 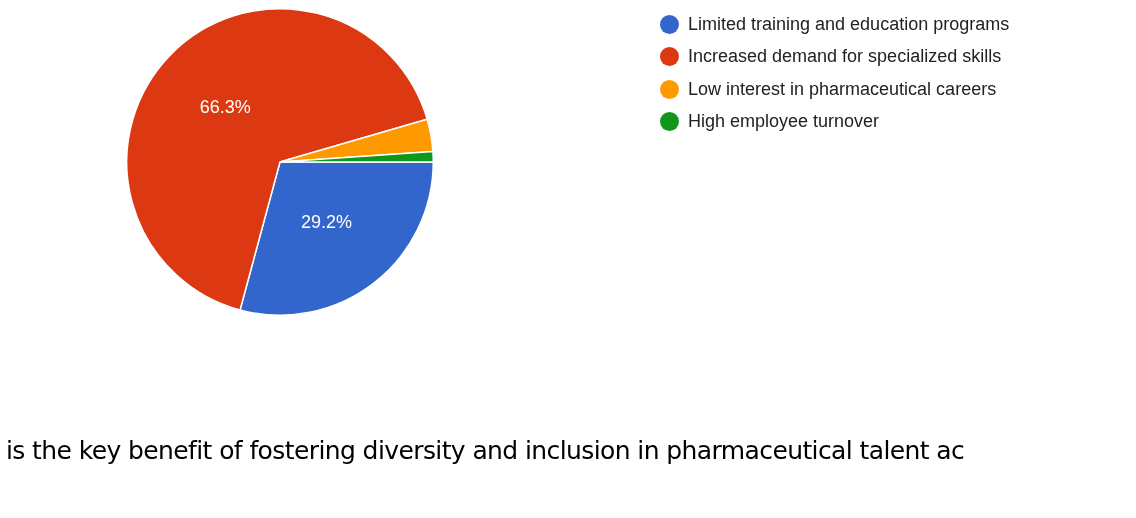 What do you see at coordinates (327, 221) in the screenshot?
I see `data-label: 29.2%` at bounding box center [327, 221].